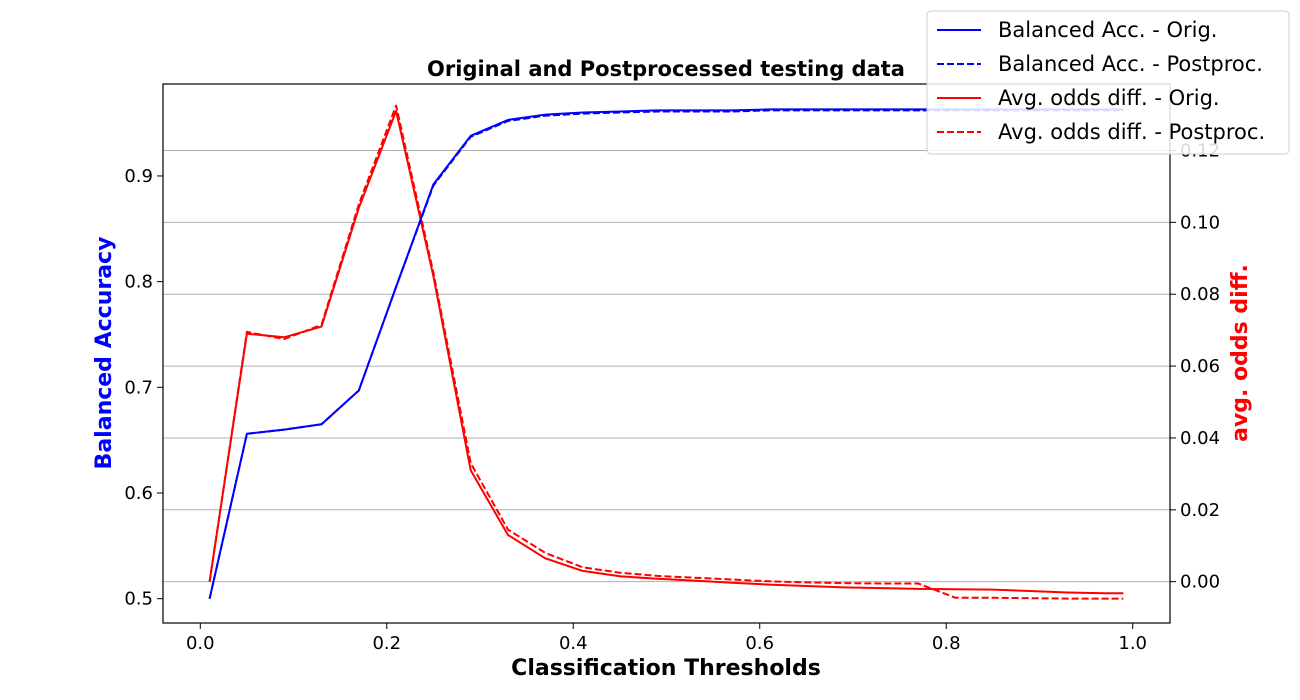  Describe the element at coordinates (1240, 353) in the screenshot. I see `y-axis-right-label: avg. odds diff.` at that location.